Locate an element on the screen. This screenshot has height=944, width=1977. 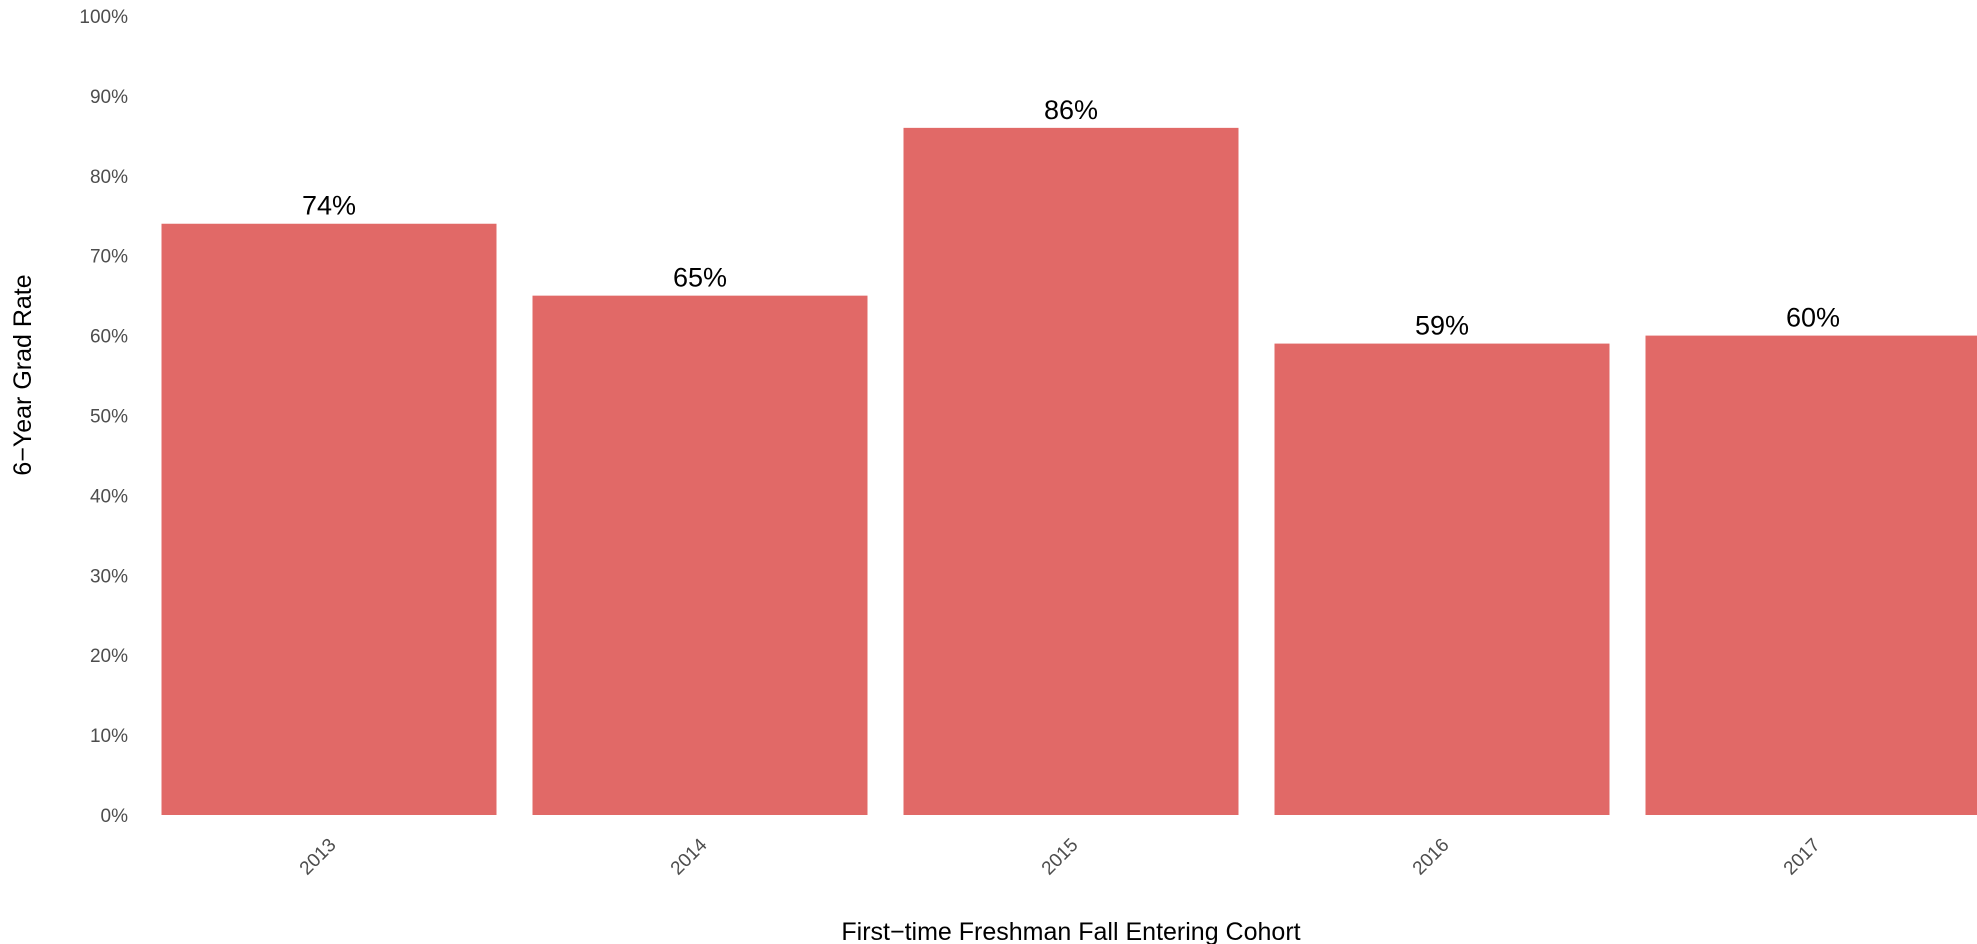
y-tick-label: 80% is located at coordinates (109, 177).